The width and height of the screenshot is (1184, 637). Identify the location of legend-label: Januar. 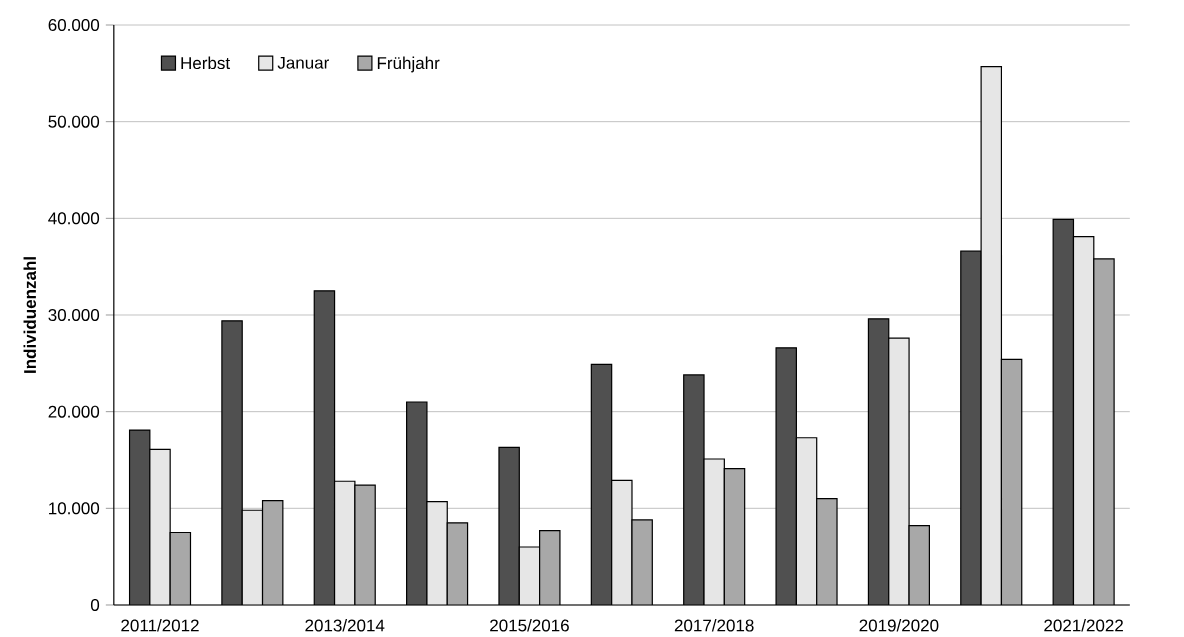
(303, 62).